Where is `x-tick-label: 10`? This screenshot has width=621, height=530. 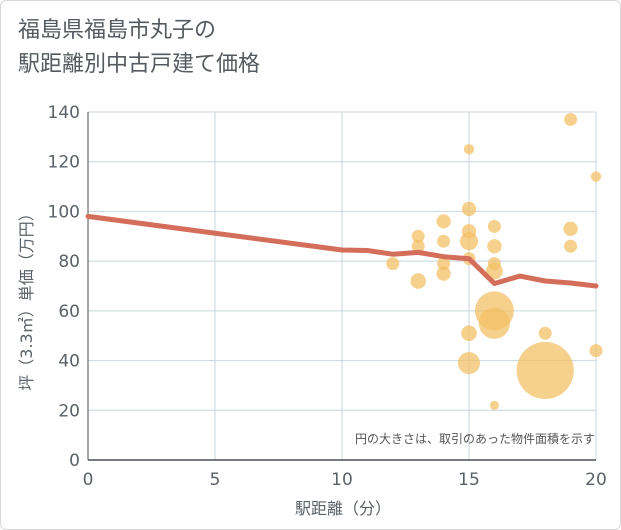
x-tick-label: 10 is located at coordinates (342, 480).